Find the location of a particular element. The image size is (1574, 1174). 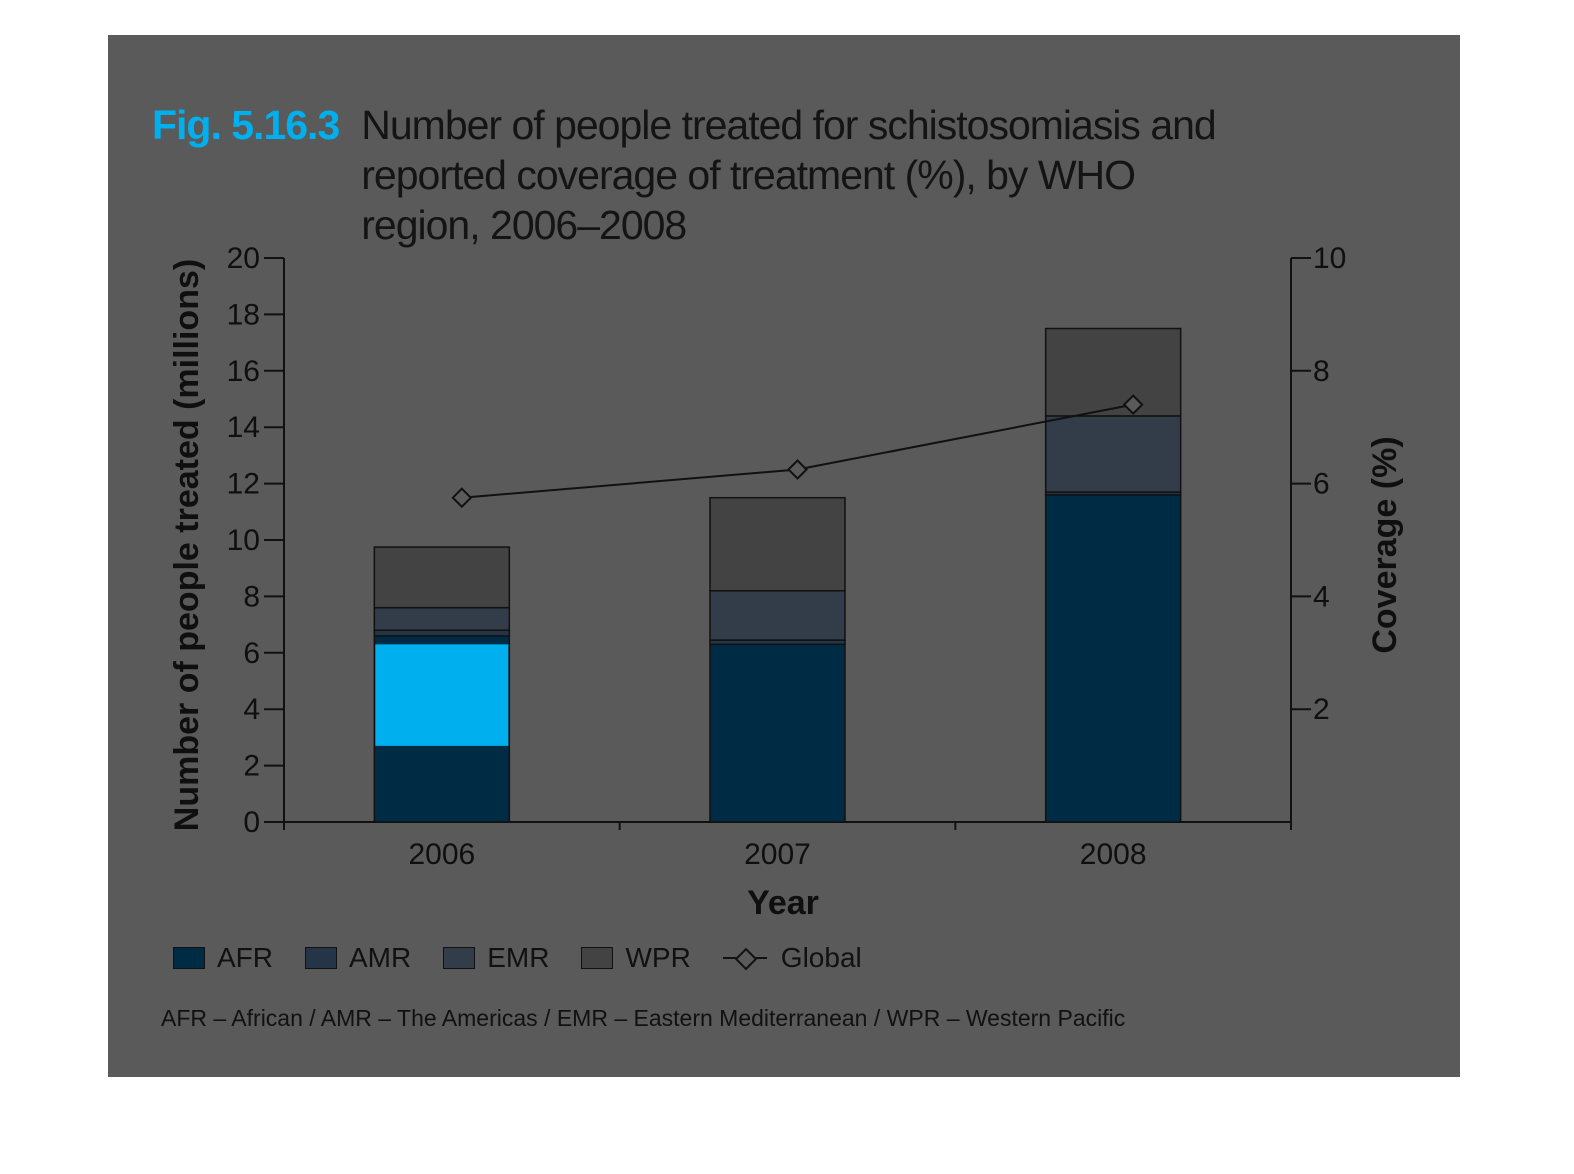

bar-wpr-2007 is located at coordinates (777, 544).